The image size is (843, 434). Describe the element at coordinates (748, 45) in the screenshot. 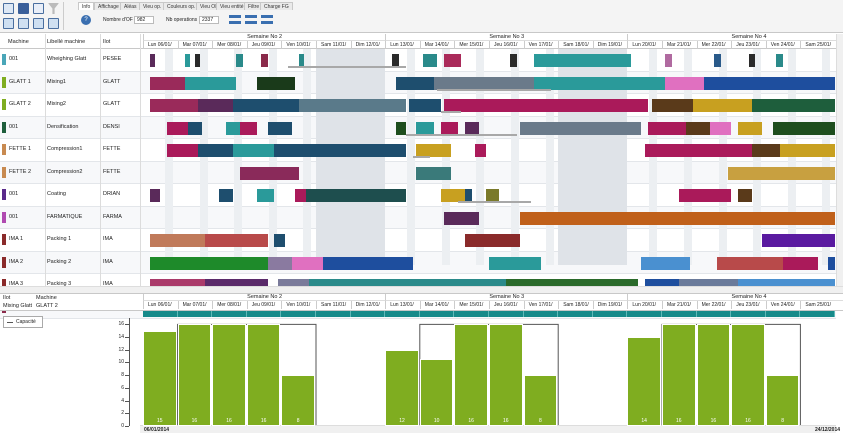

I see `day-header: Jeu 23/01/` at that location.